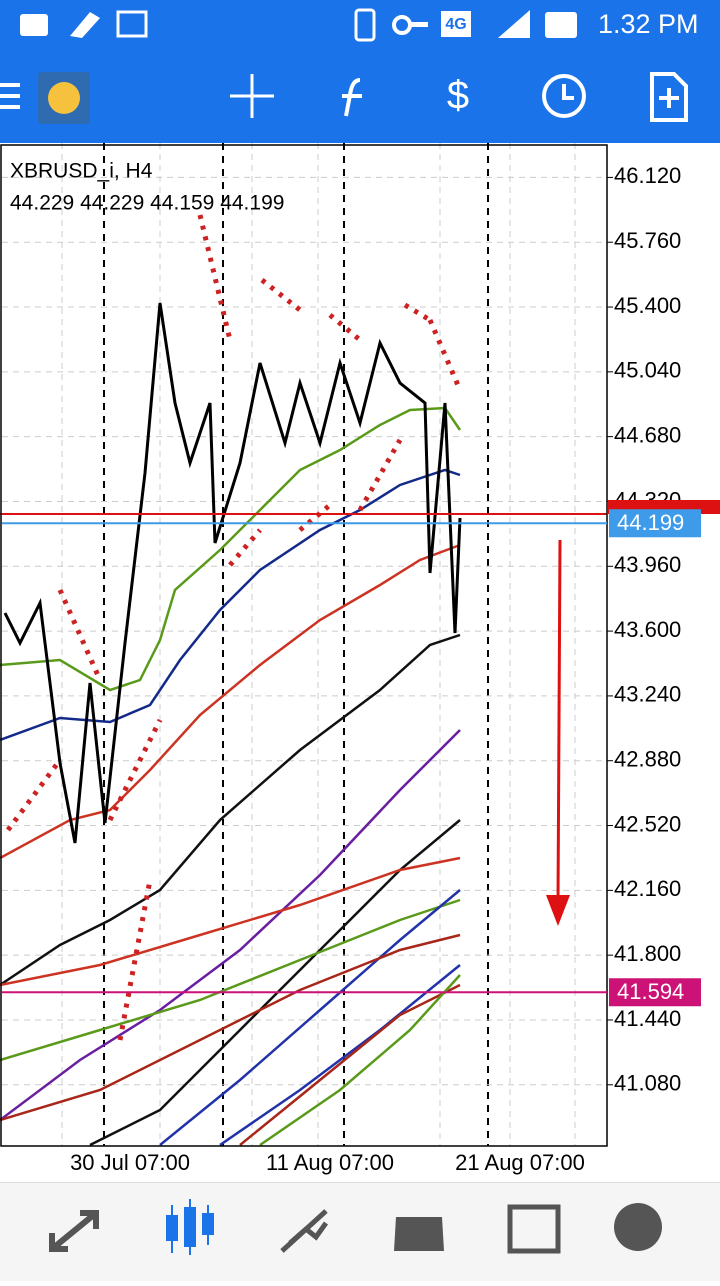  I want to click on news-tab, so click(534, 1229).